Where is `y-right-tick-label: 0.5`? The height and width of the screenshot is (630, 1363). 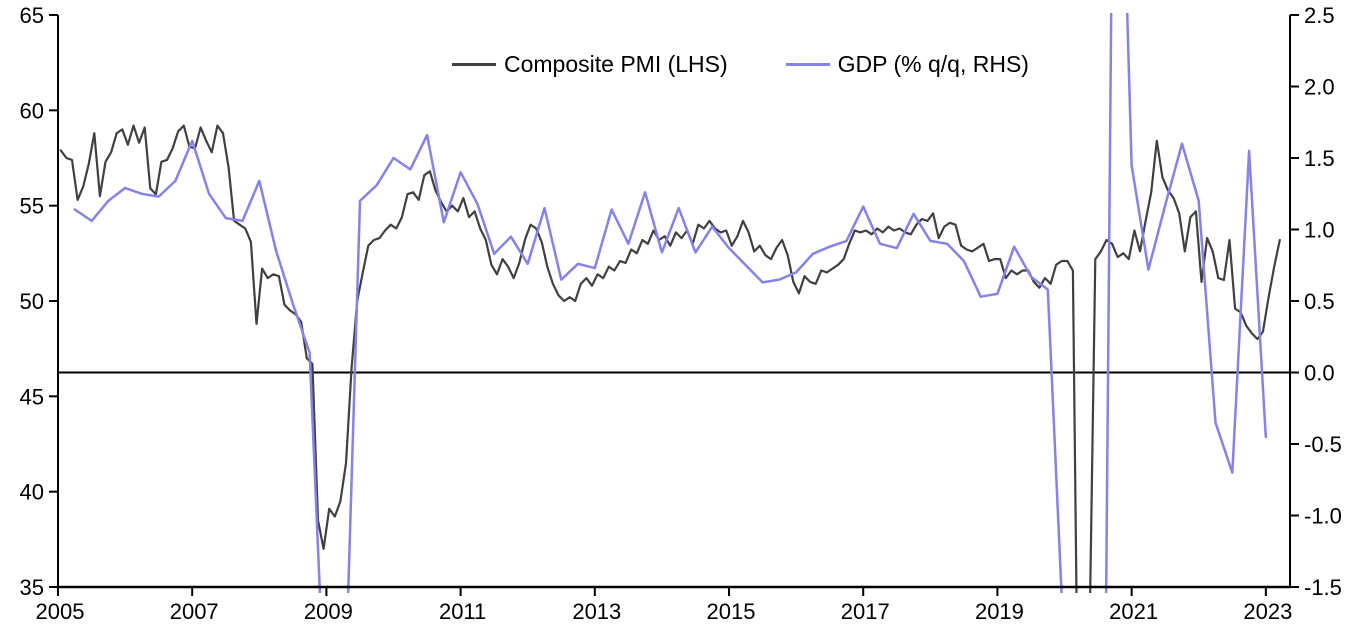
y-right-tick-label: 0.5 is located at coordinates (1319, 301).